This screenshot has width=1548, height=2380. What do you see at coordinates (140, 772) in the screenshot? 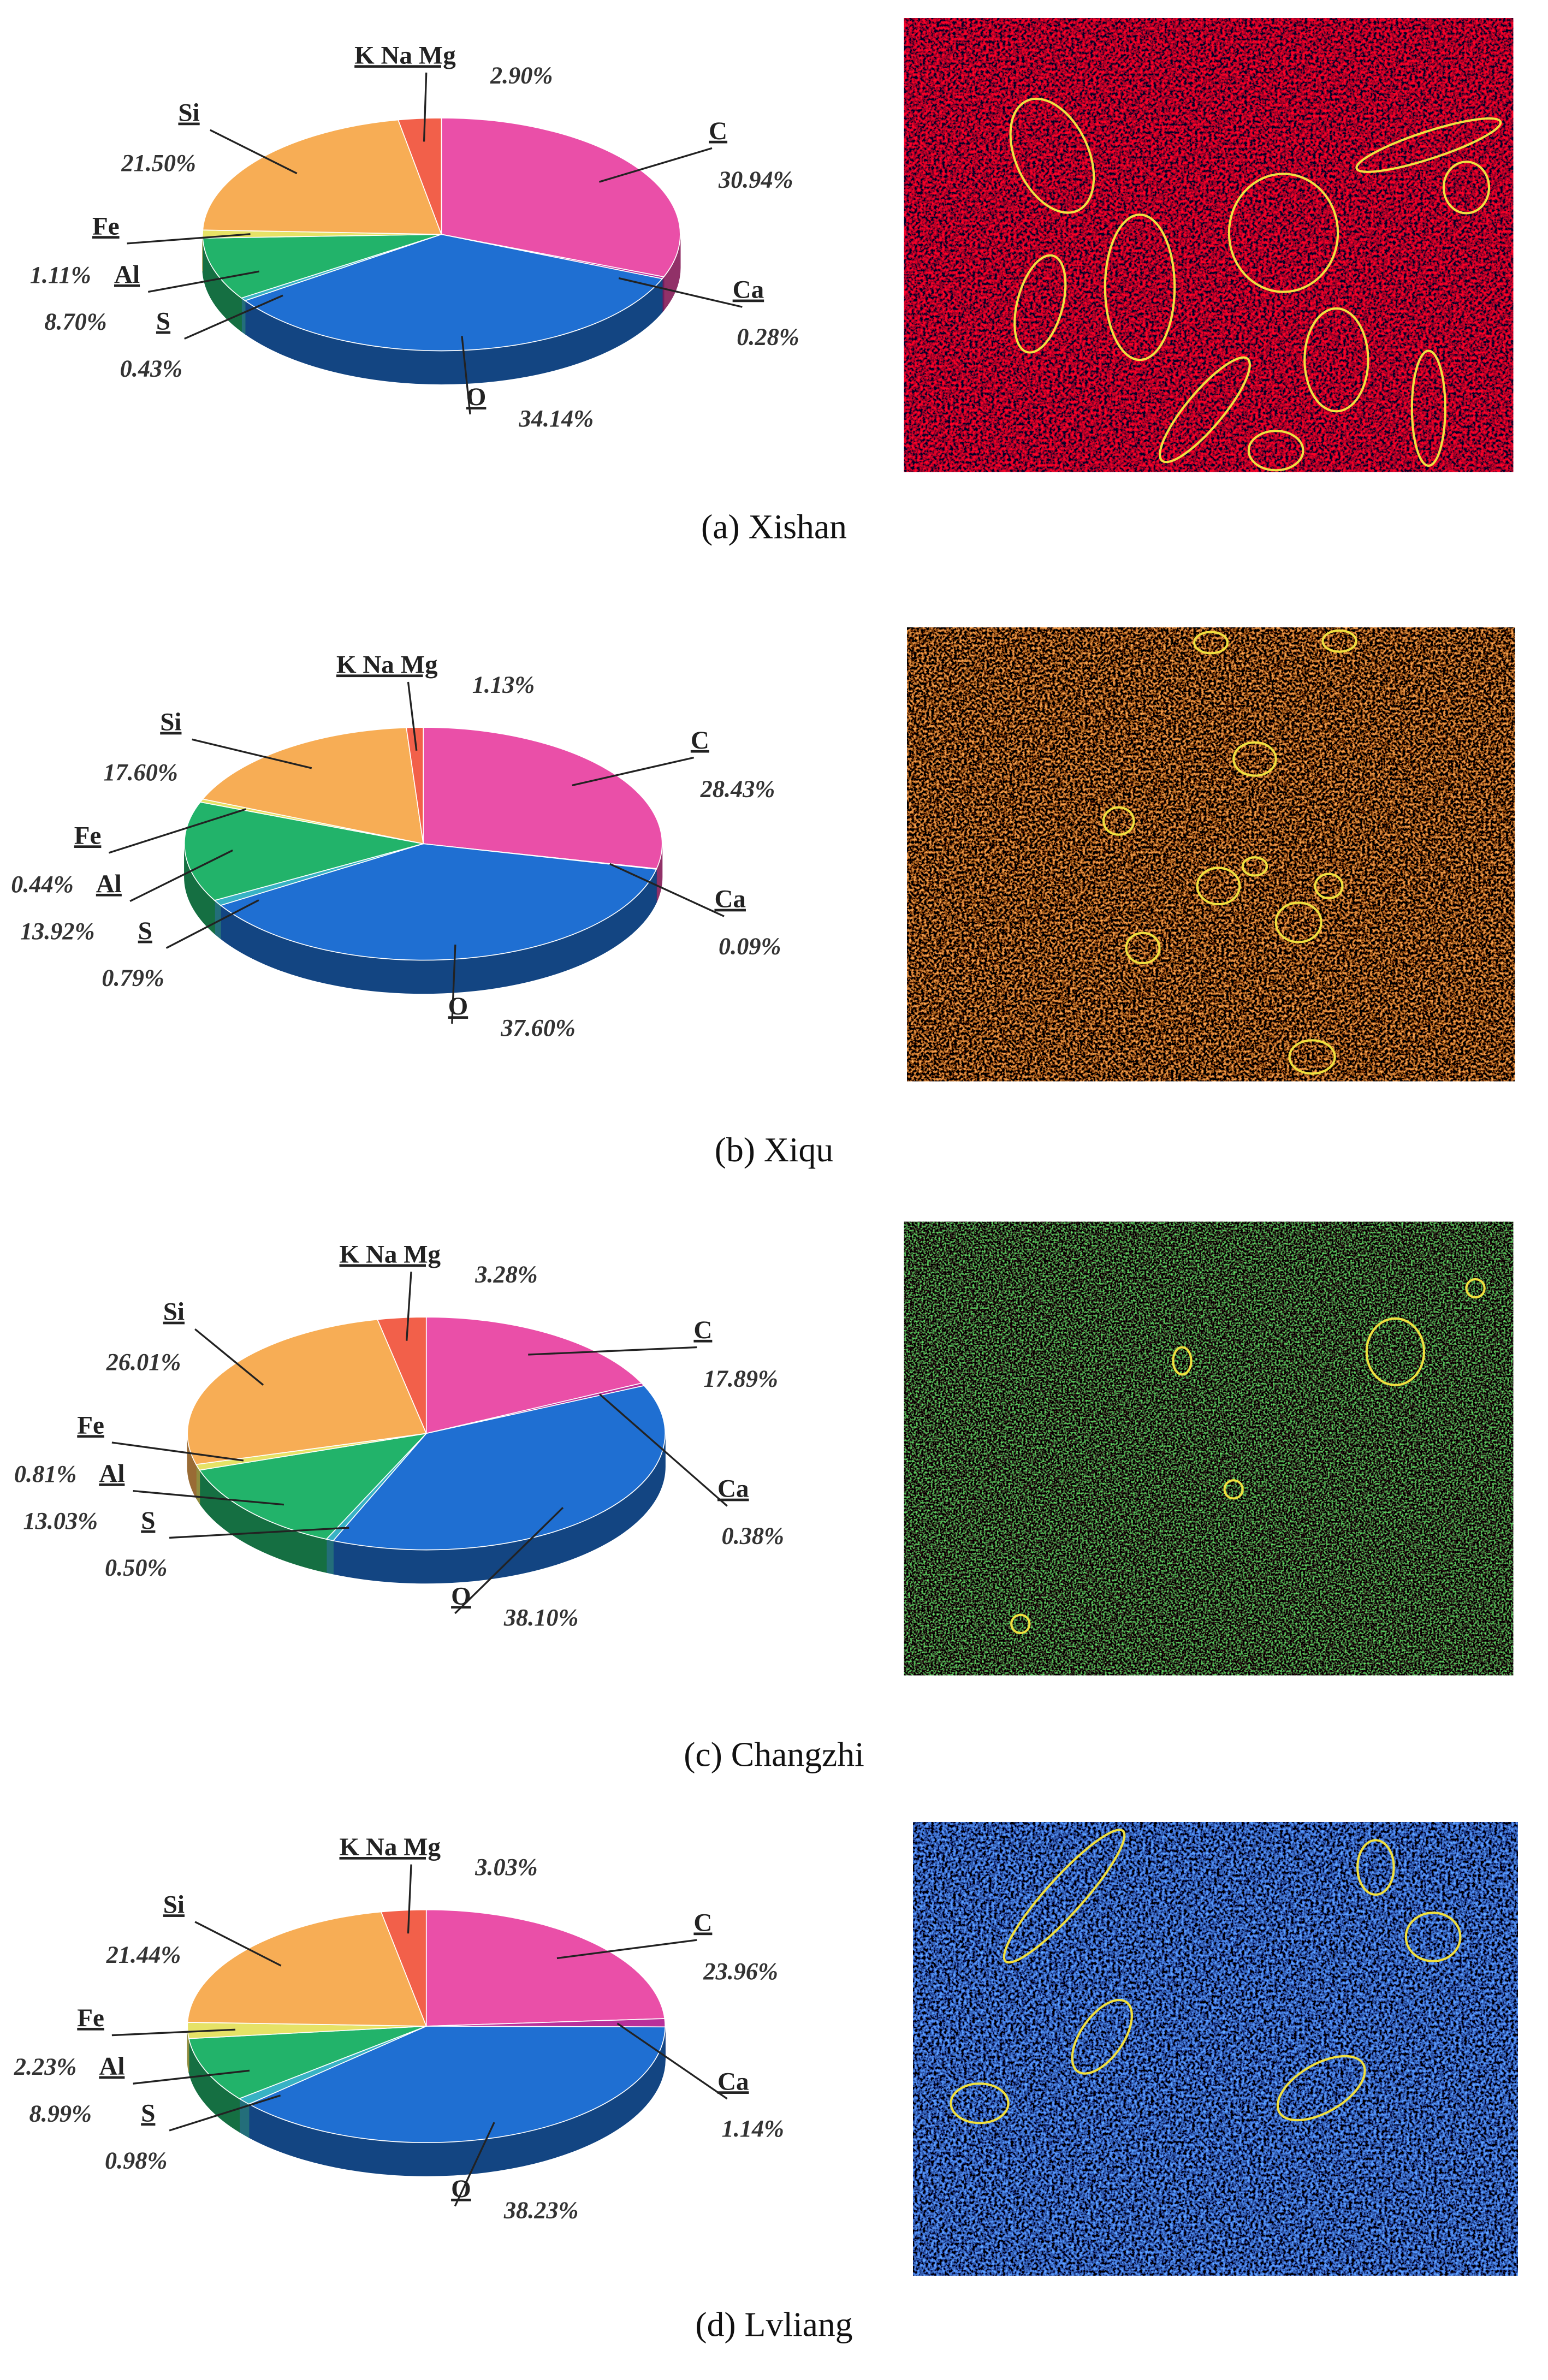
I see `value-label: 17.60%` at bounding box center [140, 772].